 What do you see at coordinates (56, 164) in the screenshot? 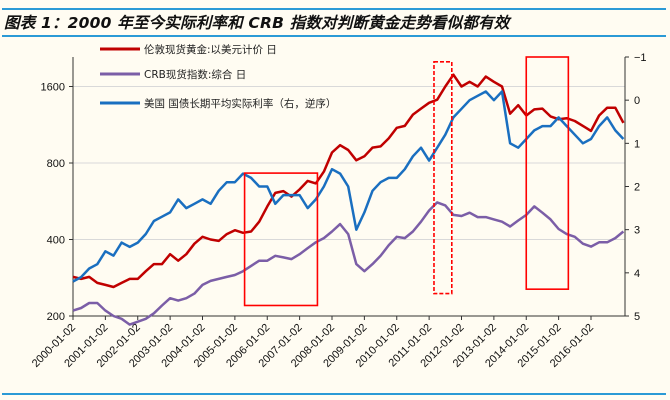
I see `left-axis-tick-label: 800` at bounding box center [56, 164].